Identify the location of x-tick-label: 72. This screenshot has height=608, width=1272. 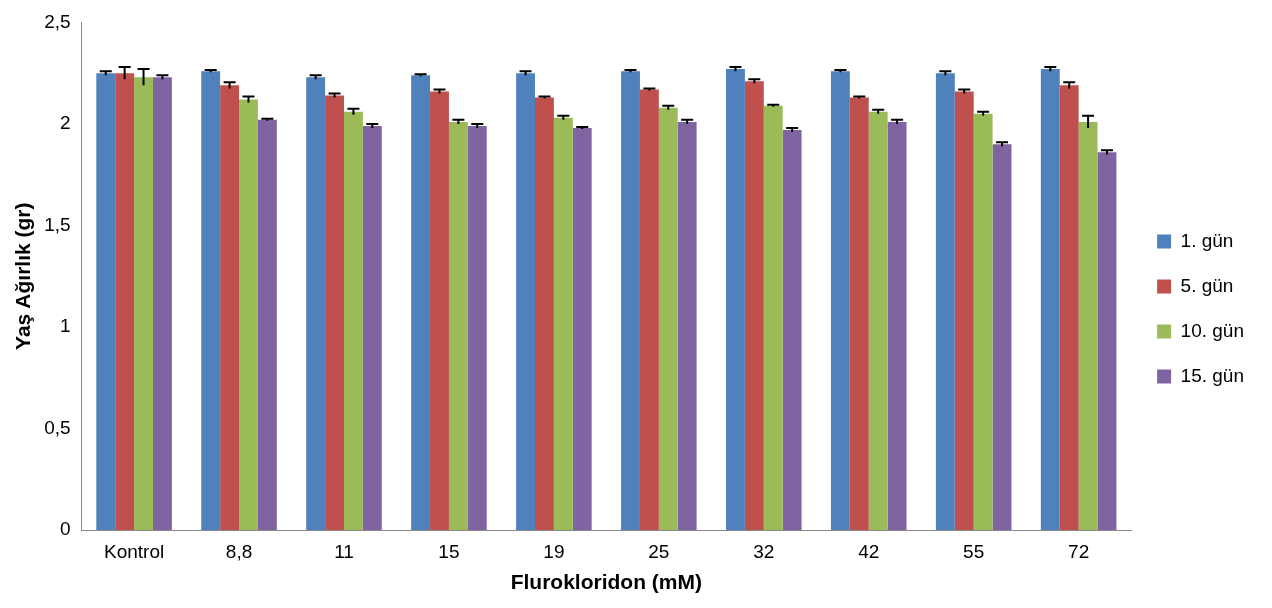
(1079, 551).